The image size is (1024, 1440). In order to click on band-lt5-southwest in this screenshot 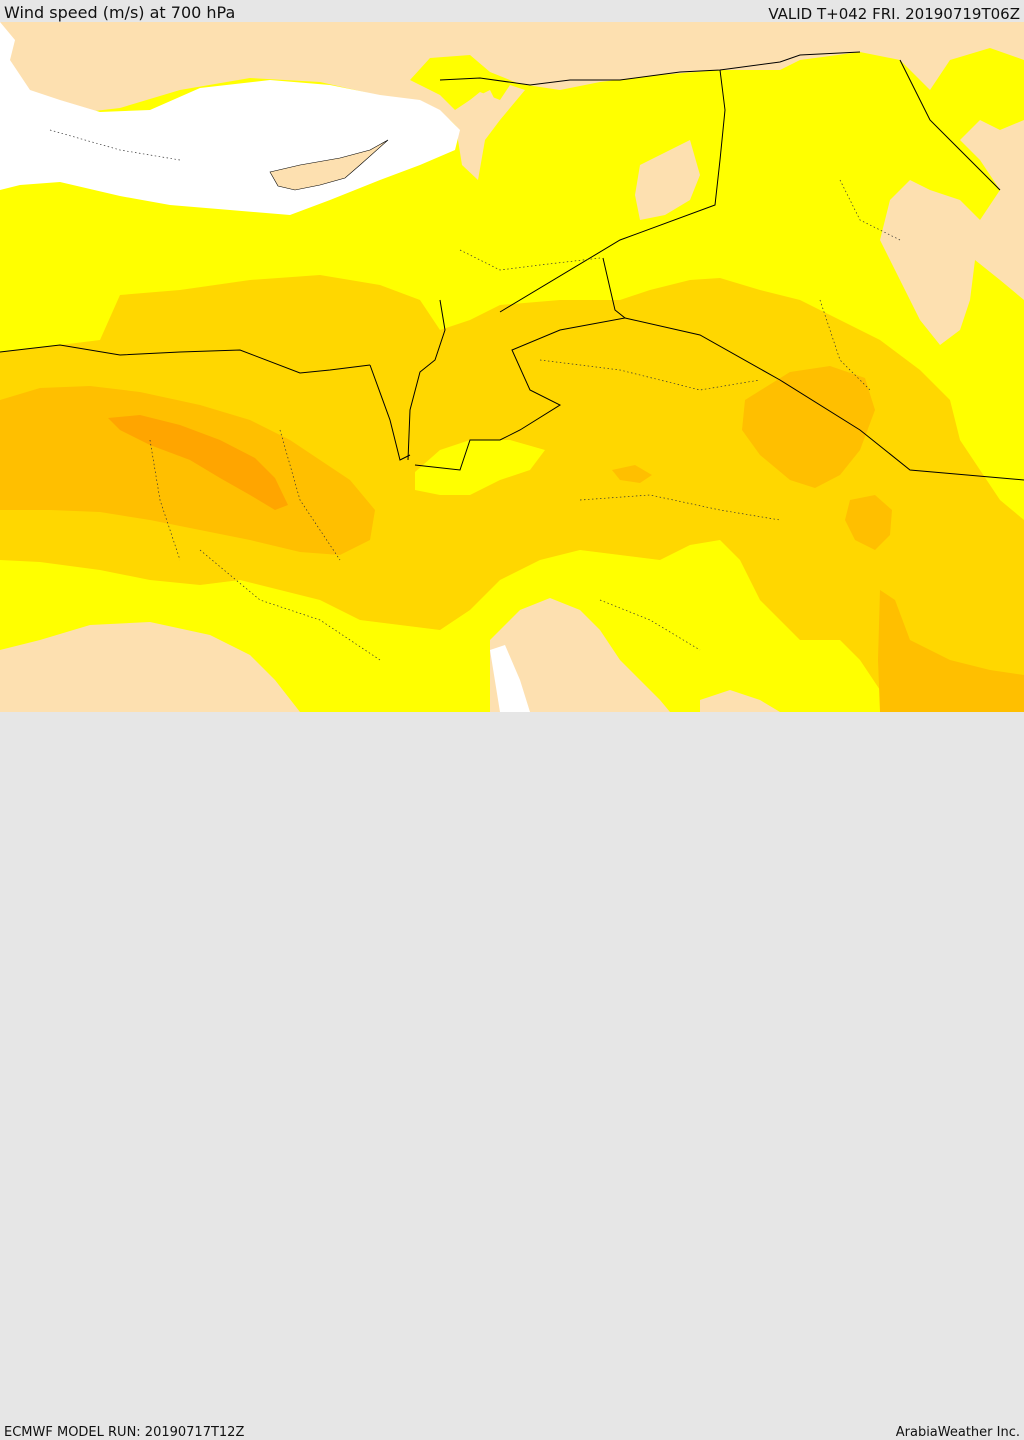, I will do `click(150, 667)`.